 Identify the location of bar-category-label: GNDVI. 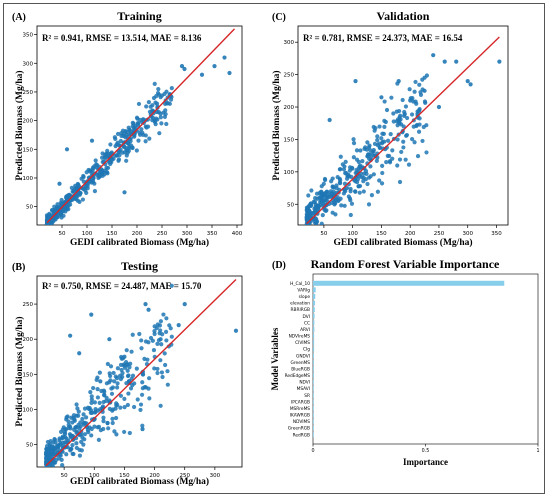
(303, 356).